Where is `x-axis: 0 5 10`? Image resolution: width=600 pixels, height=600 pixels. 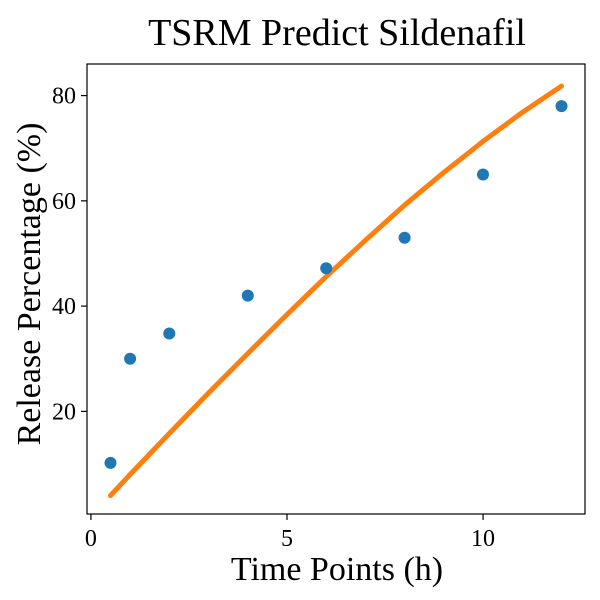
x-axis: 0 5 10 is located at coordinates (290, 533).